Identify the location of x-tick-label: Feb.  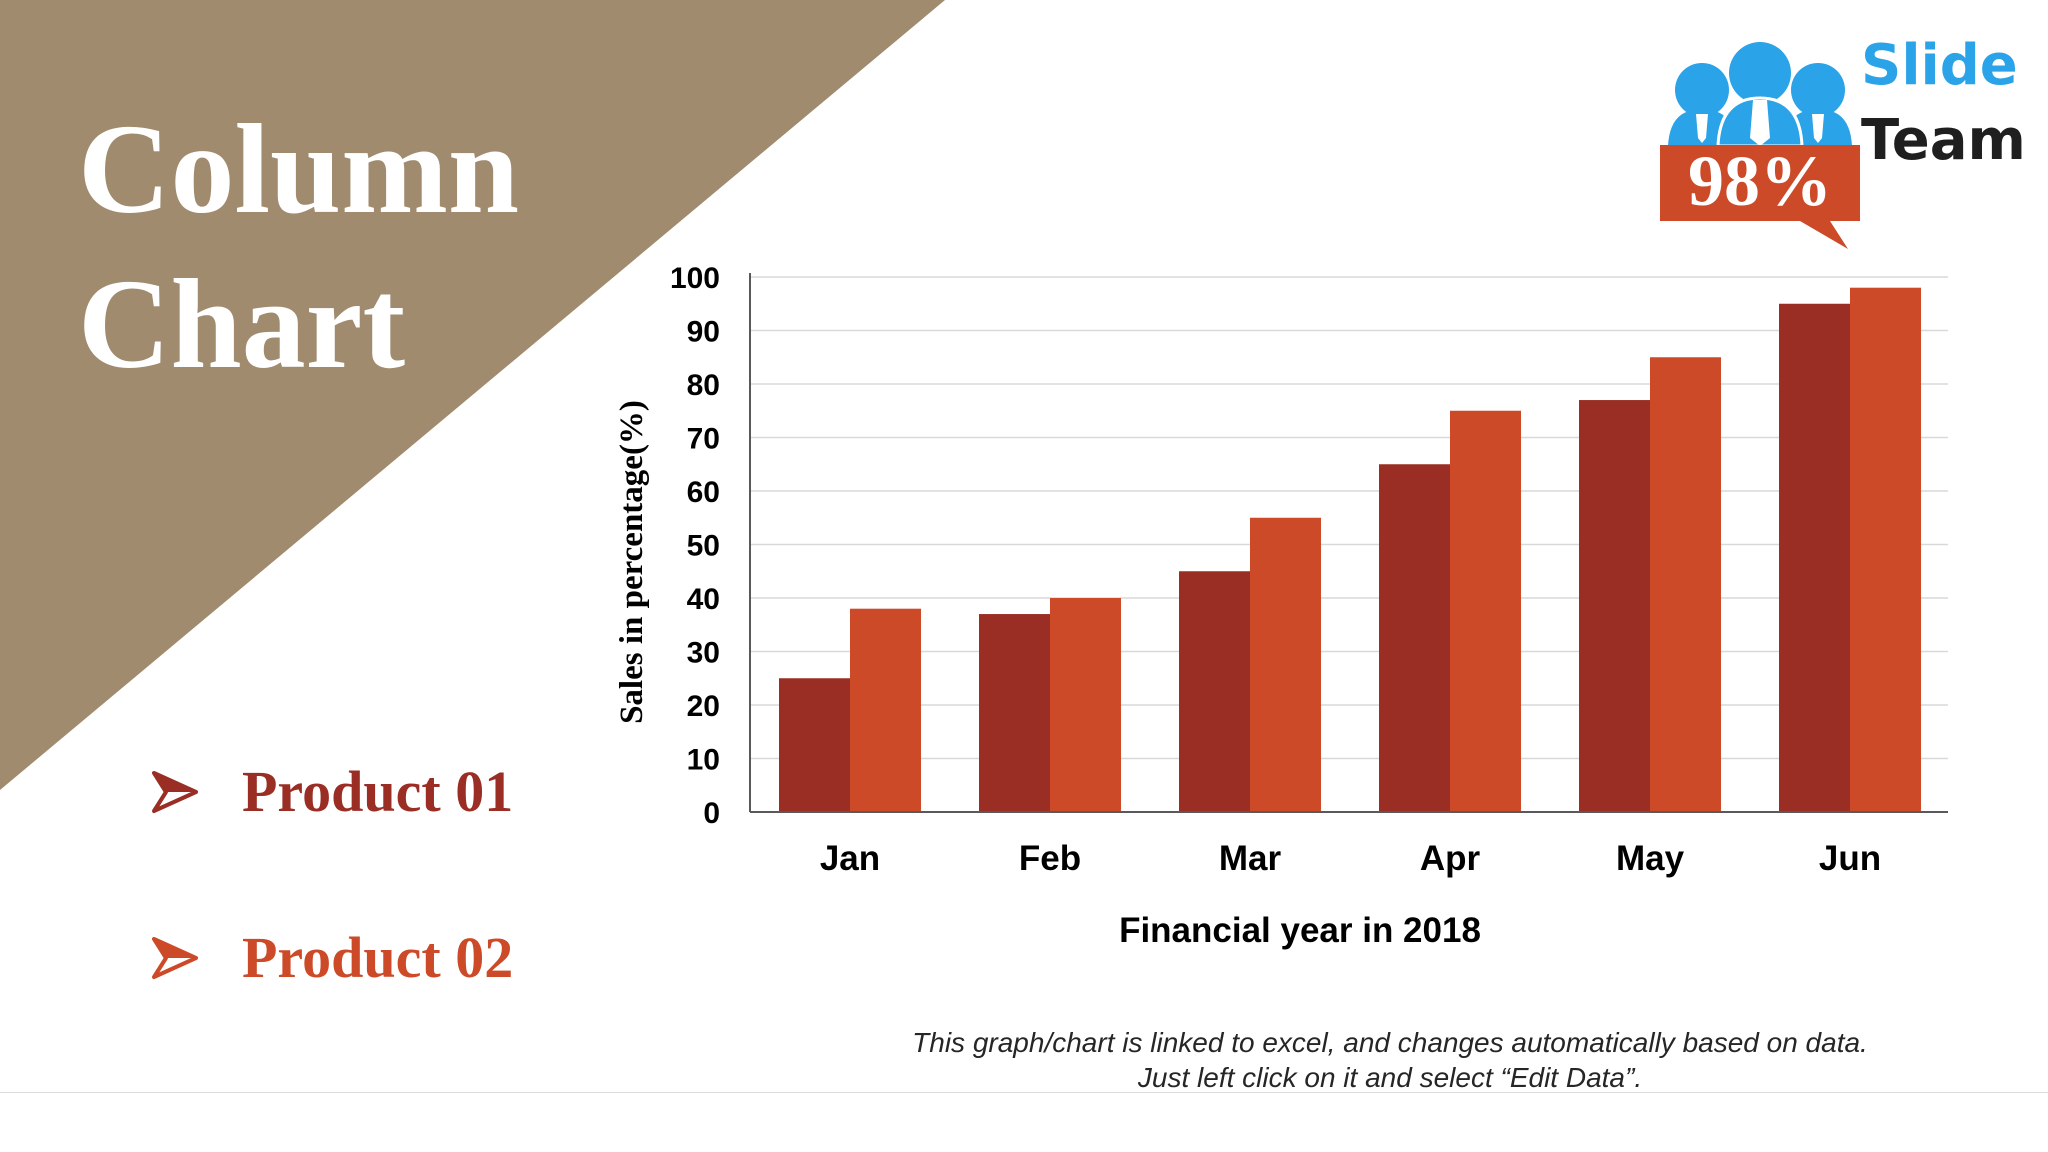
(1050, 858).